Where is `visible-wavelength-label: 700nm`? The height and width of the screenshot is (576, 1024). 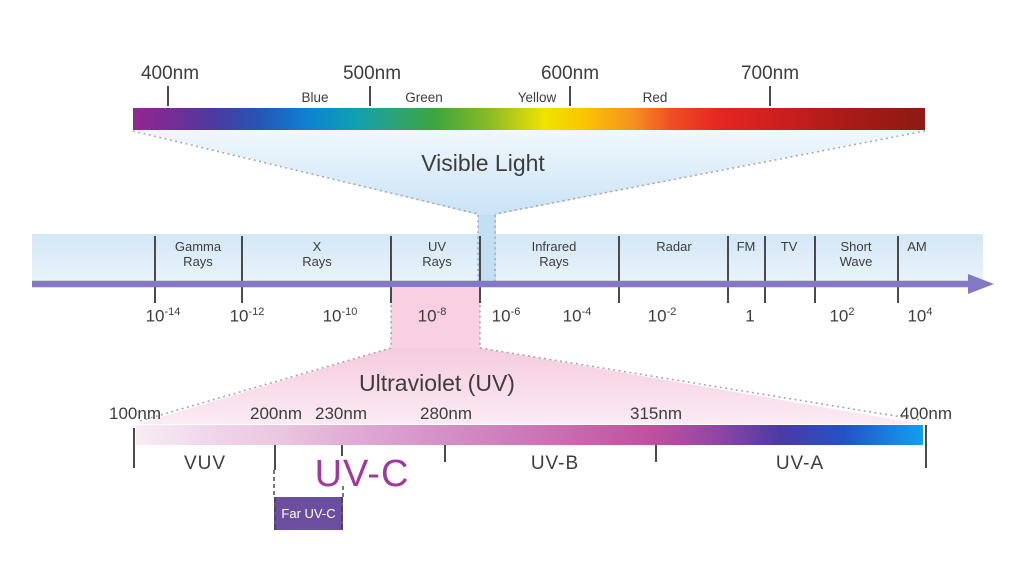 visible-wavelength-label: 700nm is located at coordinates (770, 73).